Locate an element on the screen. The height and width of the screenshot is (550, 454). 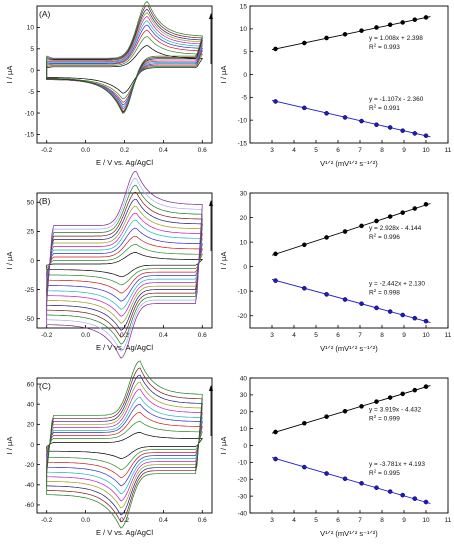
linear-x-tick-label: 8 is located at coordinates (382, 150).